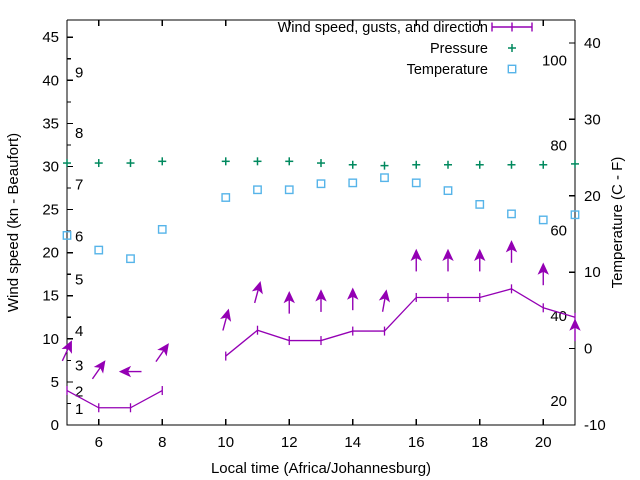  I want to click on legend-label-1: Pressure, so click(459, 49).